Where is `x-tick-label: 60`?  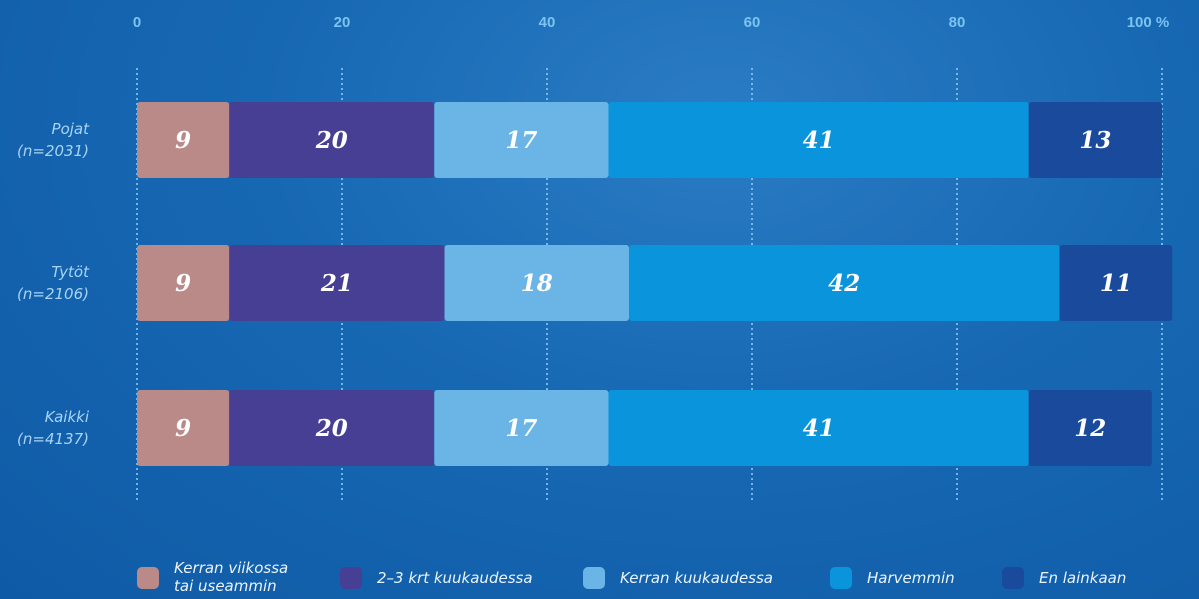 x-tick-label: 60 is located at coordinates (752, 22).